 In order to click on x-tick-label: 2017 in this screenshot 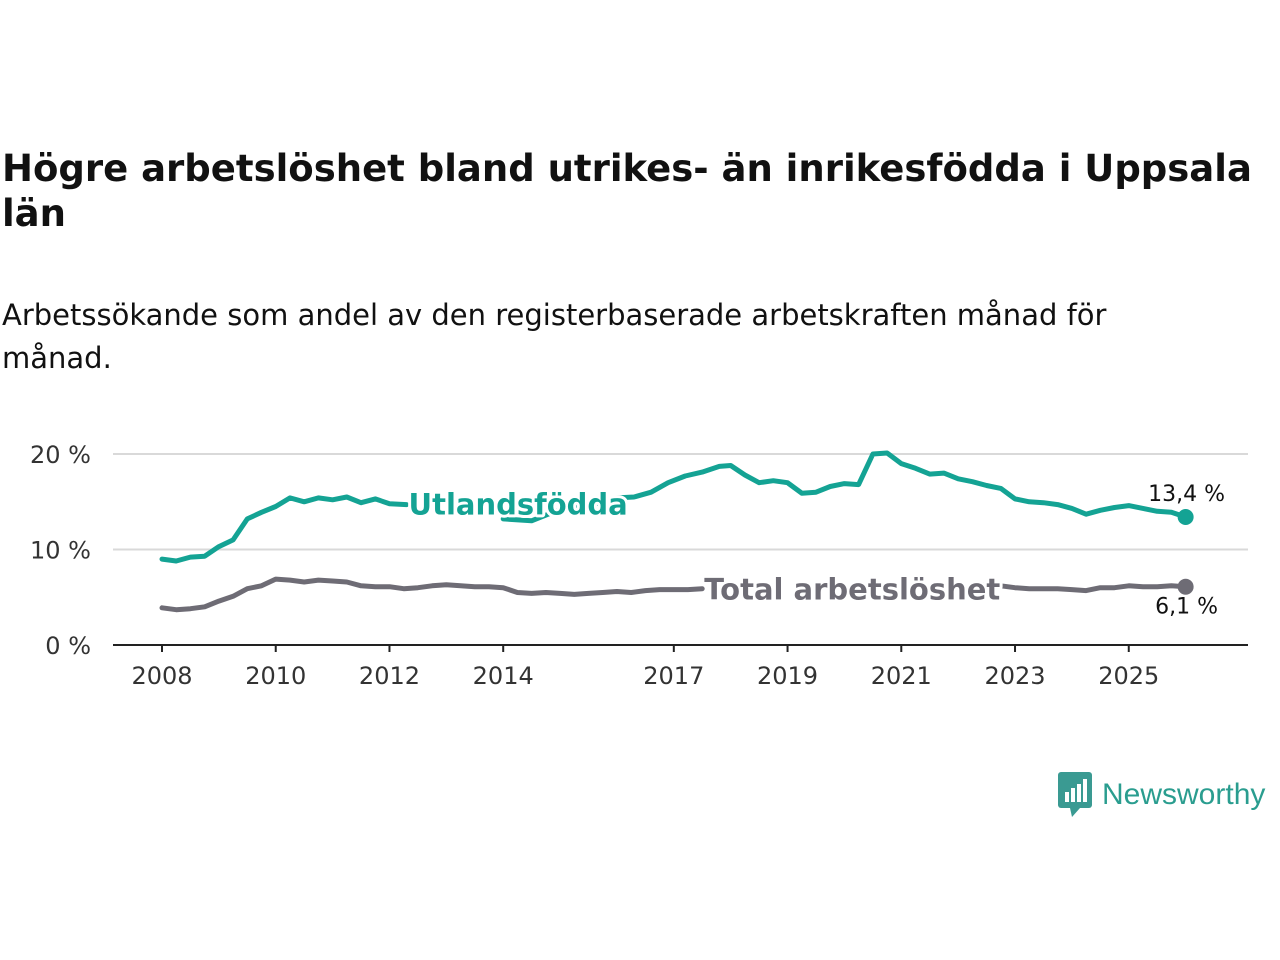, I will do `click(673, 676)`.